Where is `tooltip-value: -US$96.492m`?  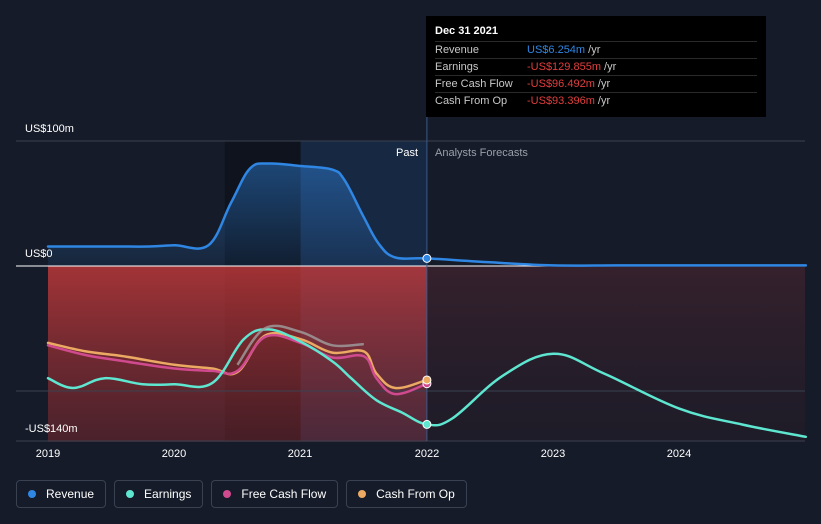 tooltip-value: -US$96.492m is located at coordinates (561, 84).